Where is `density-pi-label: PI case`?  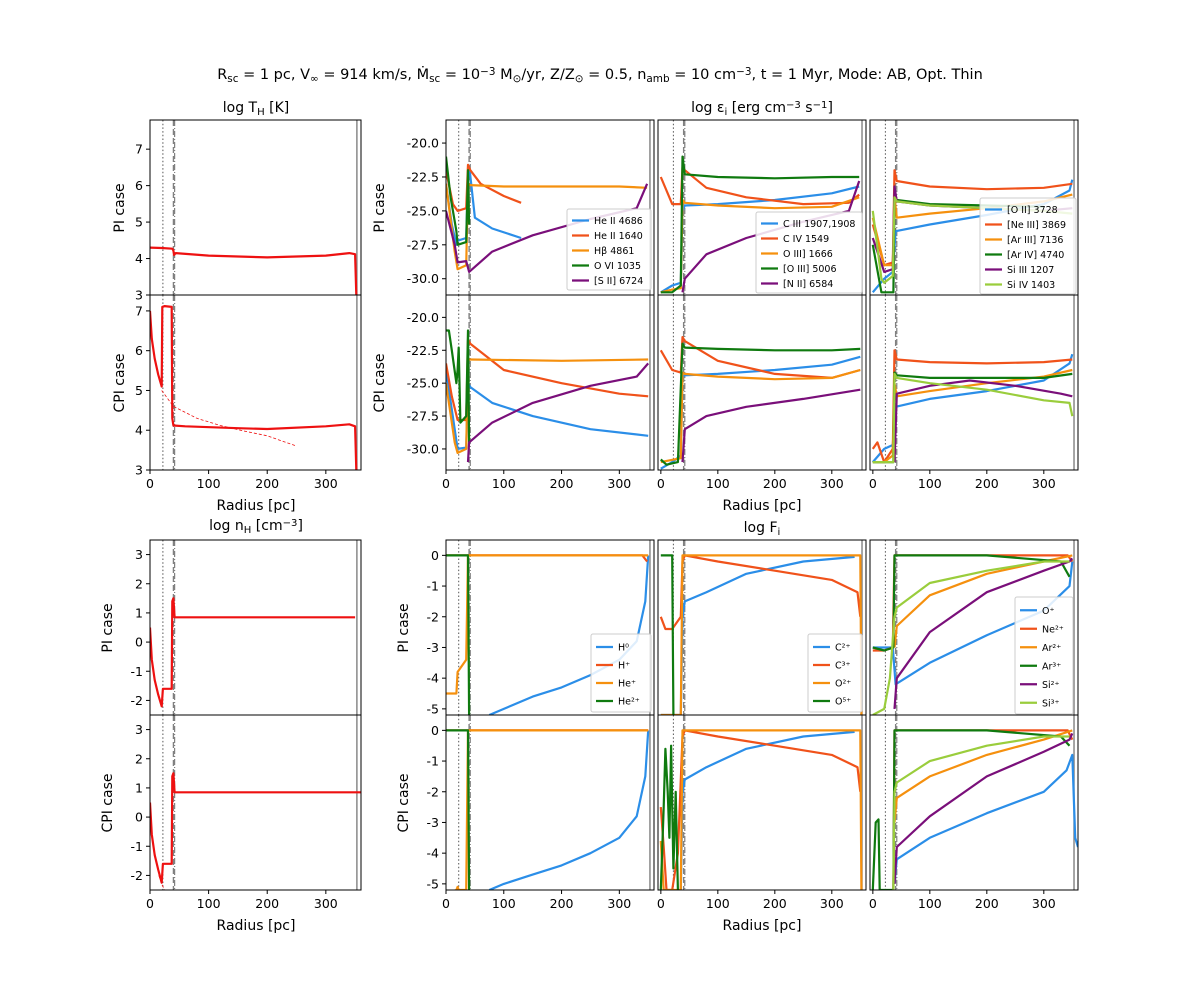
density-pi-label: PI case is located at coordinates (108, 627).